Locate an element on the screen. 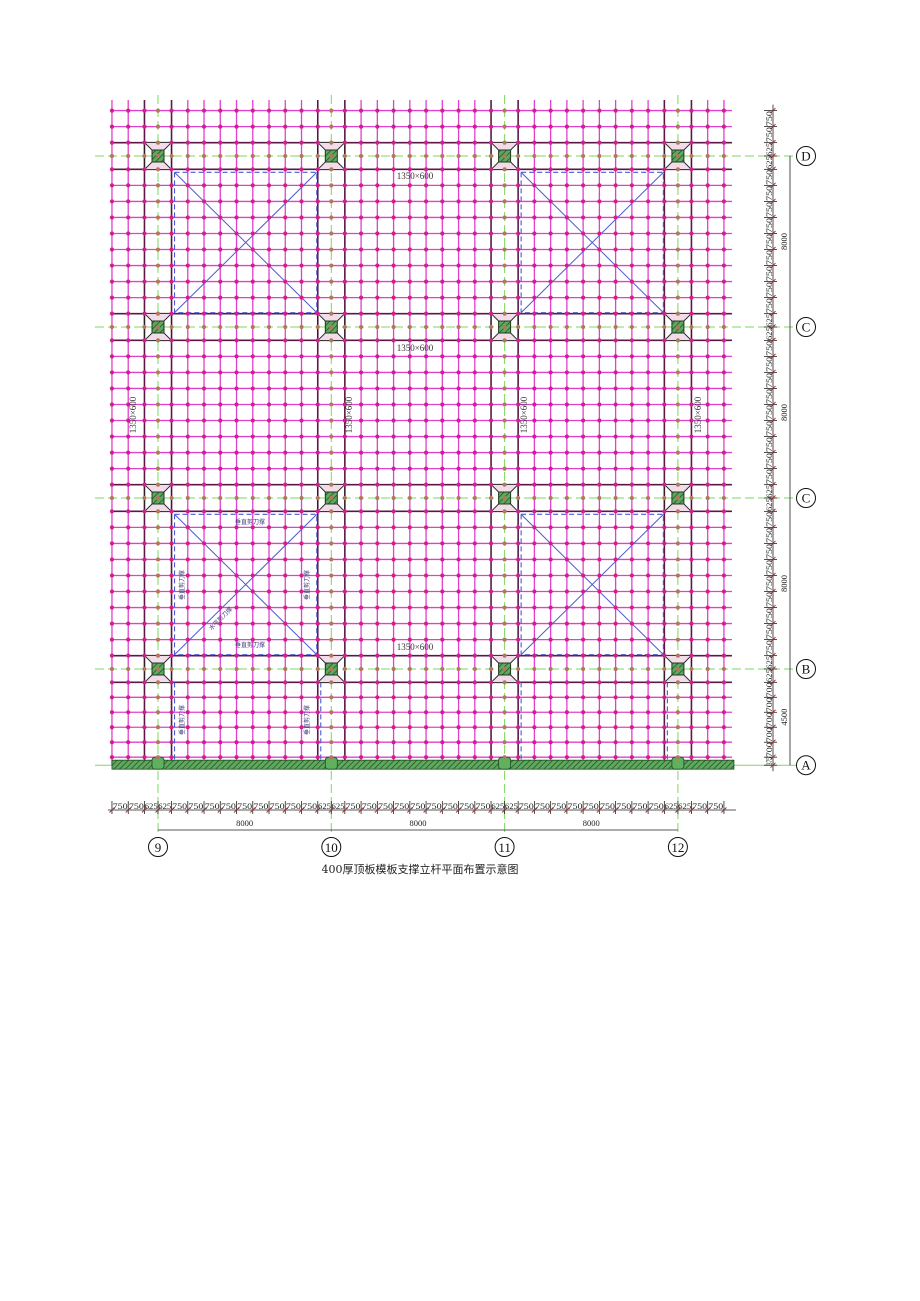  span-dimension-value: 8000 is located at coordinates (417, 823).